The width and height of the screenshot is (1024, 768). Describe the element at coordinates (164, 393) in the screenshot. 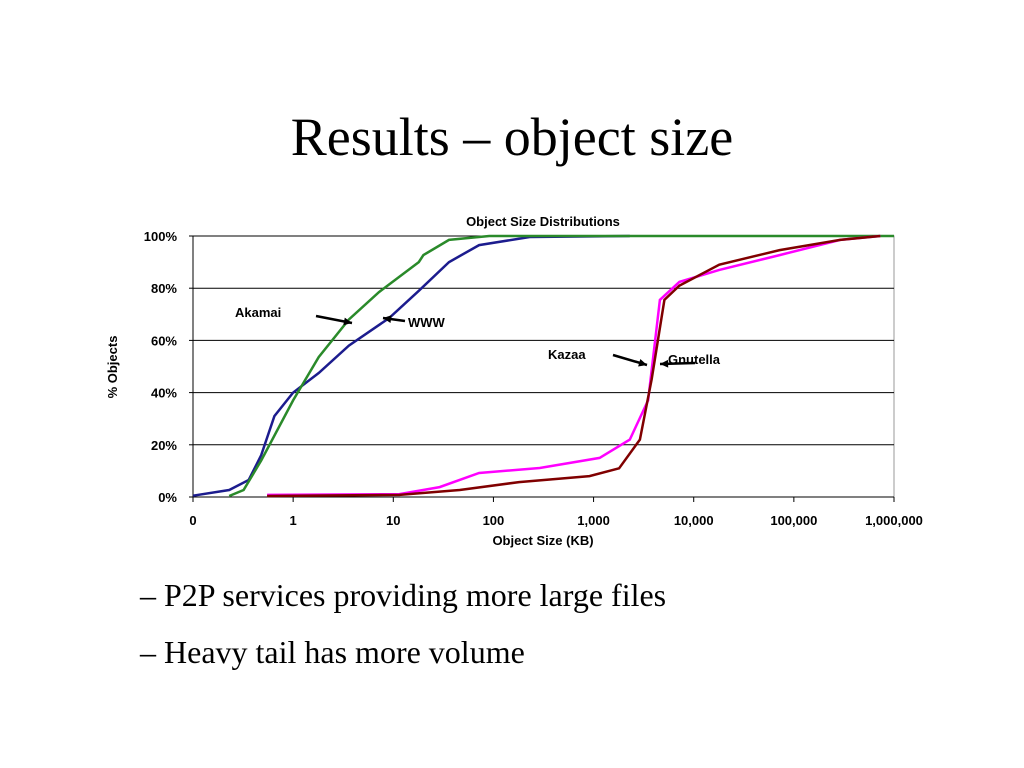

I see `y-tick-label: 40%` at that location.